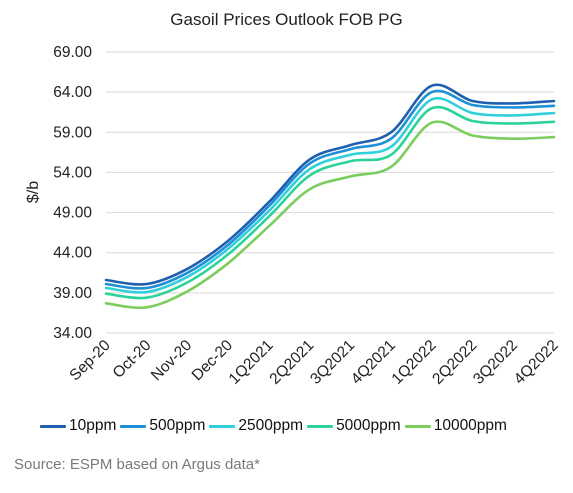  What do you see at coordinates (414, 362) in the screenshot?
I see `x-tick-label: 1Q2022` at bounding box center [414, 362].